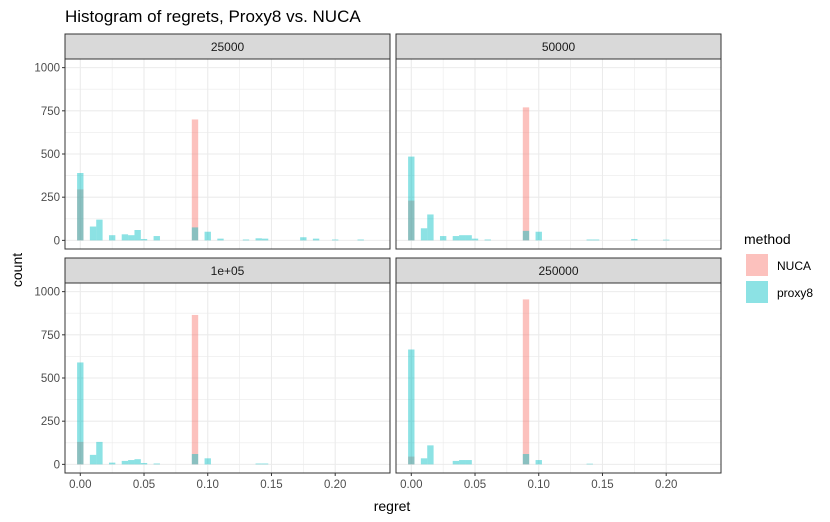  I want to click on legend-key-proxy8, so click(757, 292).